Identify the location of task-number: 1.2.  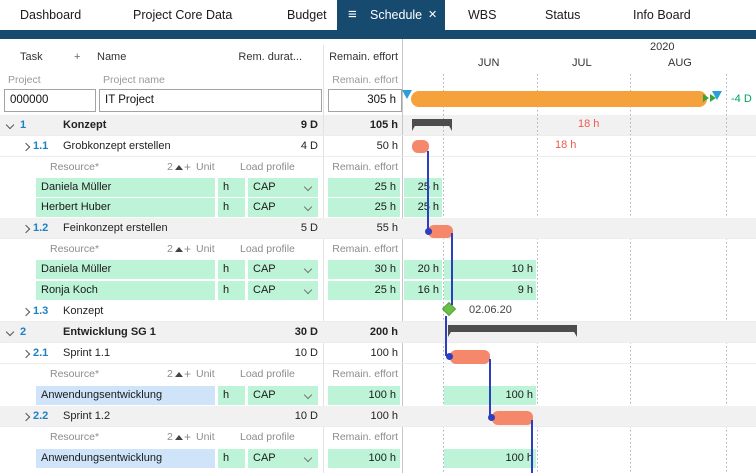
(41, 228).